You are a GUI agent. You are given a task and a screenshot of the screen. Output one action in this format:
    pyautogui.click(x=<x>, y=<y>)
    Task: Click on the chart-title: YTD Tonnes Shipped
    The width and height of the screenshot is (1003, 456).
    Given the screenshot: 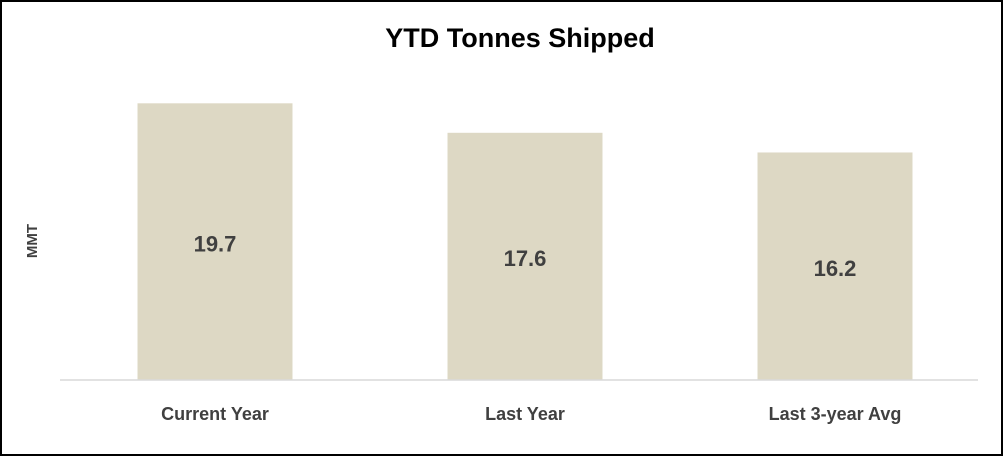 What is the action you would take?
    pyautogui.click(x=520, y=38)
    